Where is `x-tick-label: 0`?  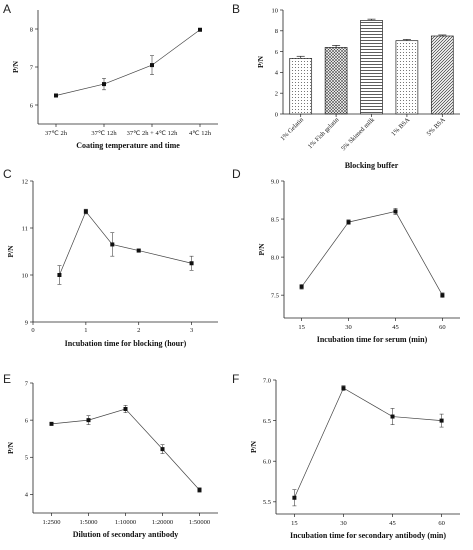 x-tick-label: 0 is located at coordinates (32, 330).